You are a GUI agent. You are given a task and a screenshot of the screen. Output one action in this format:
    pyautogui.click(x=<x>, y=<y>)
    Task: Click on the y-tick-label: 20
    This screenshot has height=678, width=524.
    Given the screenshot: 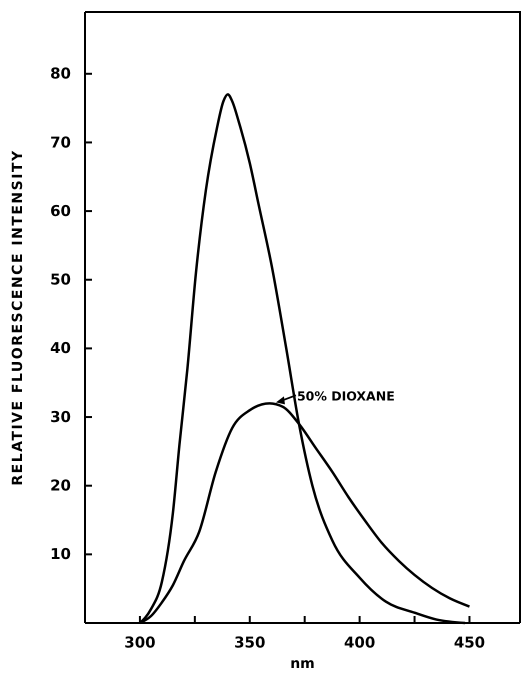 What is the action you would take?
    pyautogui.click(x=60, y=485)
    